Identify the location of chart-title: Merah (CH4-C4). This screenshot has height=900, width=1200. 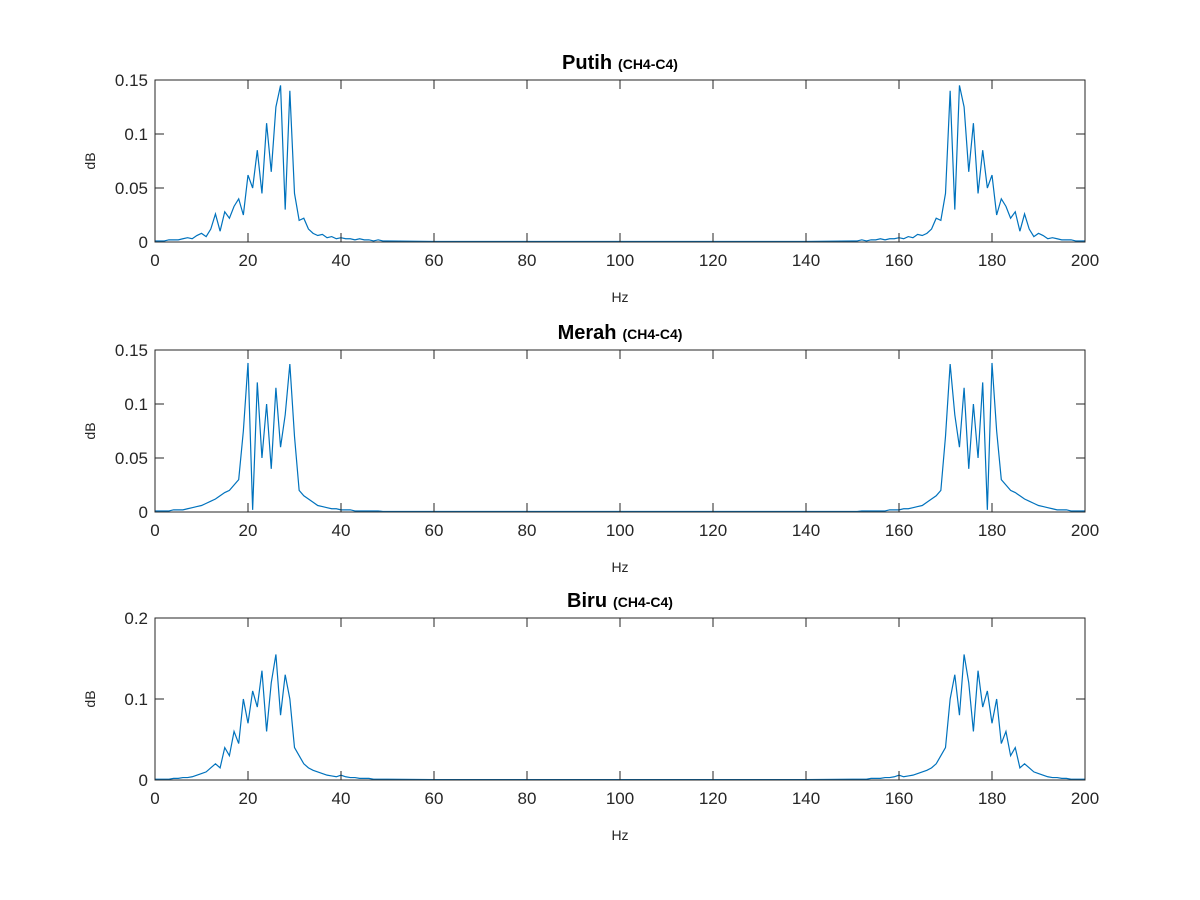
(620, 333).